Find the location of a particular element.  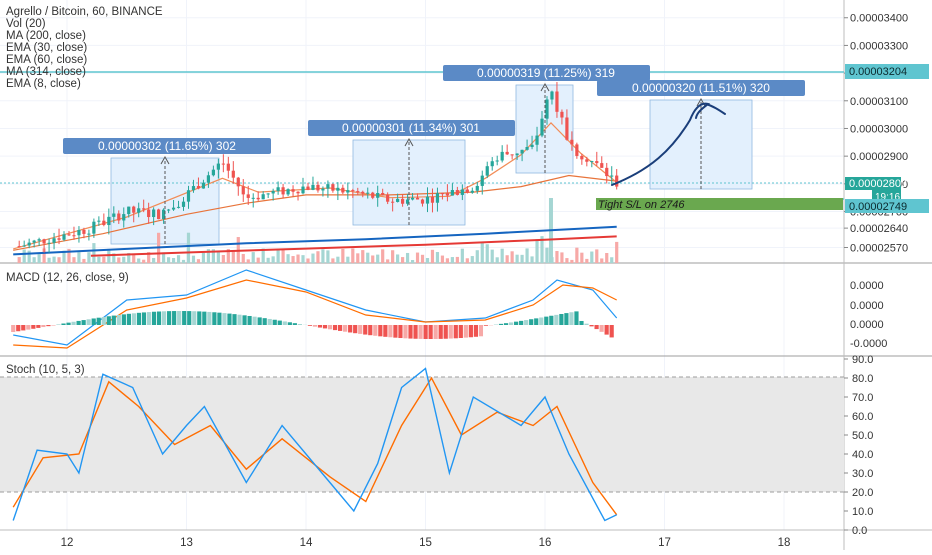

indicator-ema8: EMA (8, close) is located at coordinates (43, 84).